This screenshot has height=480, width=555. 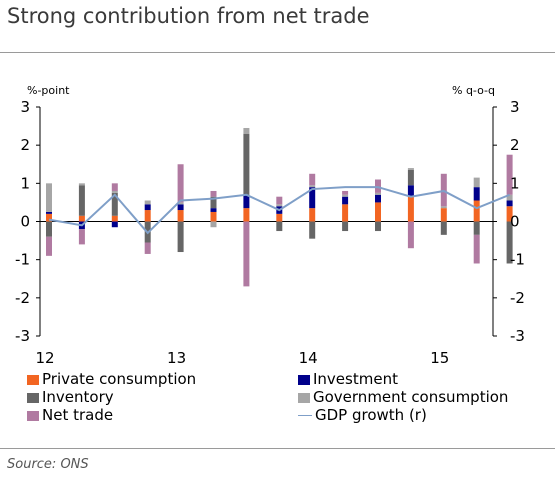 What do you see at coordinates (515, 145) in the screenshot?
I see `right-tick-label: 2` at bounding box center [515, 145].